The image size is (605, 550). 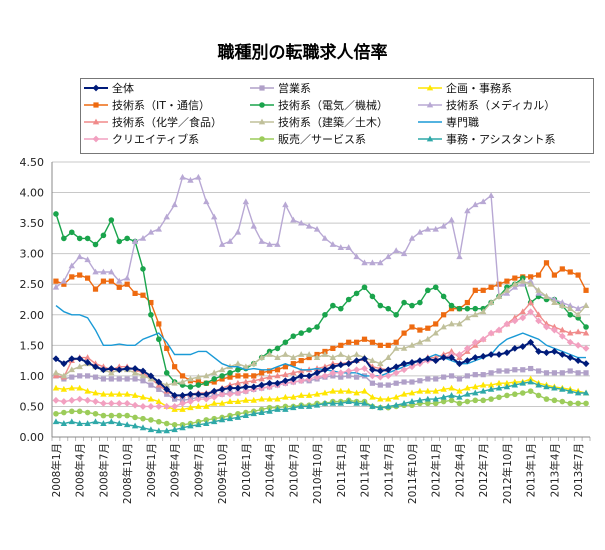 I want to click on legend-label: 技術系（IT・通信）, so click(x=161, y=105).